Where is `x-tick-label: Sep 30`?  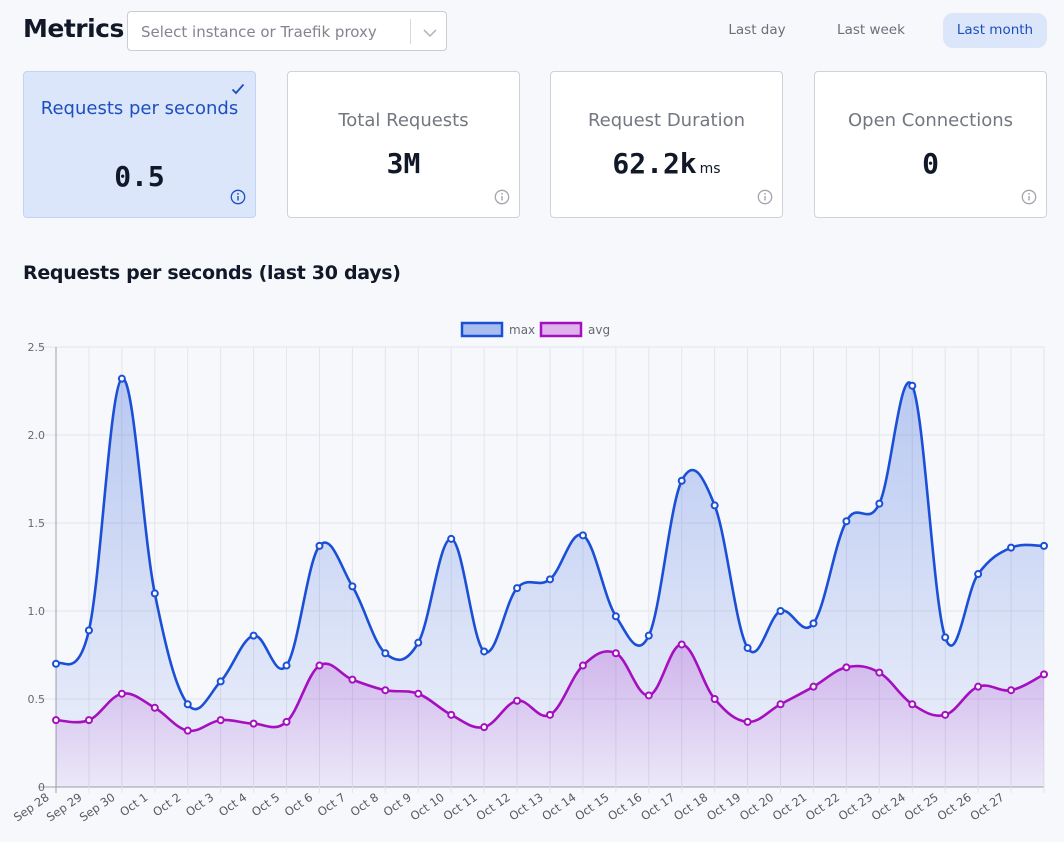 x-tick-label: Sep 30 is located at coordinates (97, 807).